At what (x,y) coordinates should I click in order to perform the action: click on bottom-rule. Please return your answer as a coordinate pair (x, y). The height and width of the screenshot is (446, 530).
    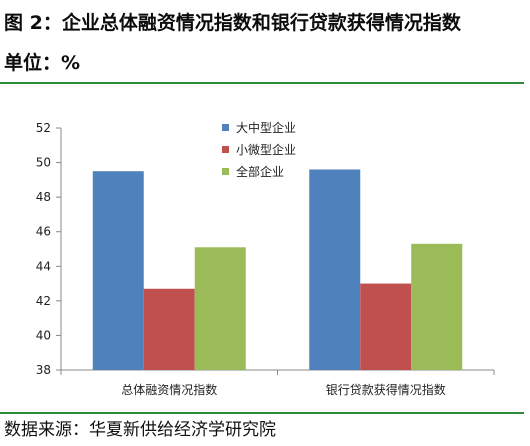
    Looking at the image, I should click on (262, 413).